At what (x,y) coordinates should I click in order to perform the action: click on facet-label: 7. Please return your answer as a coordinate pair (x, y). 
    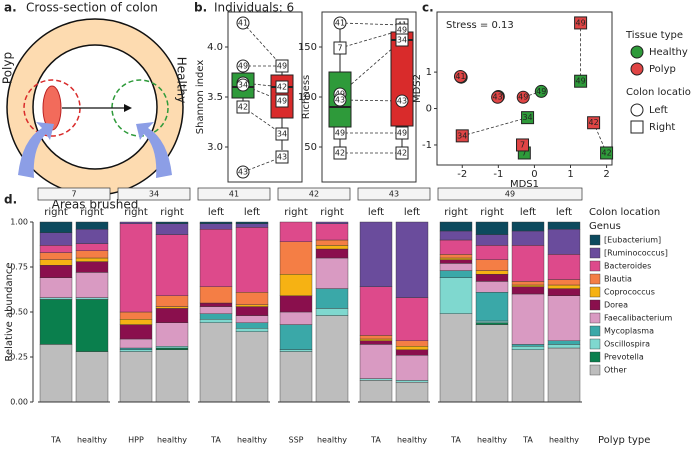
    Looking at the image, I should click on (73, 194).